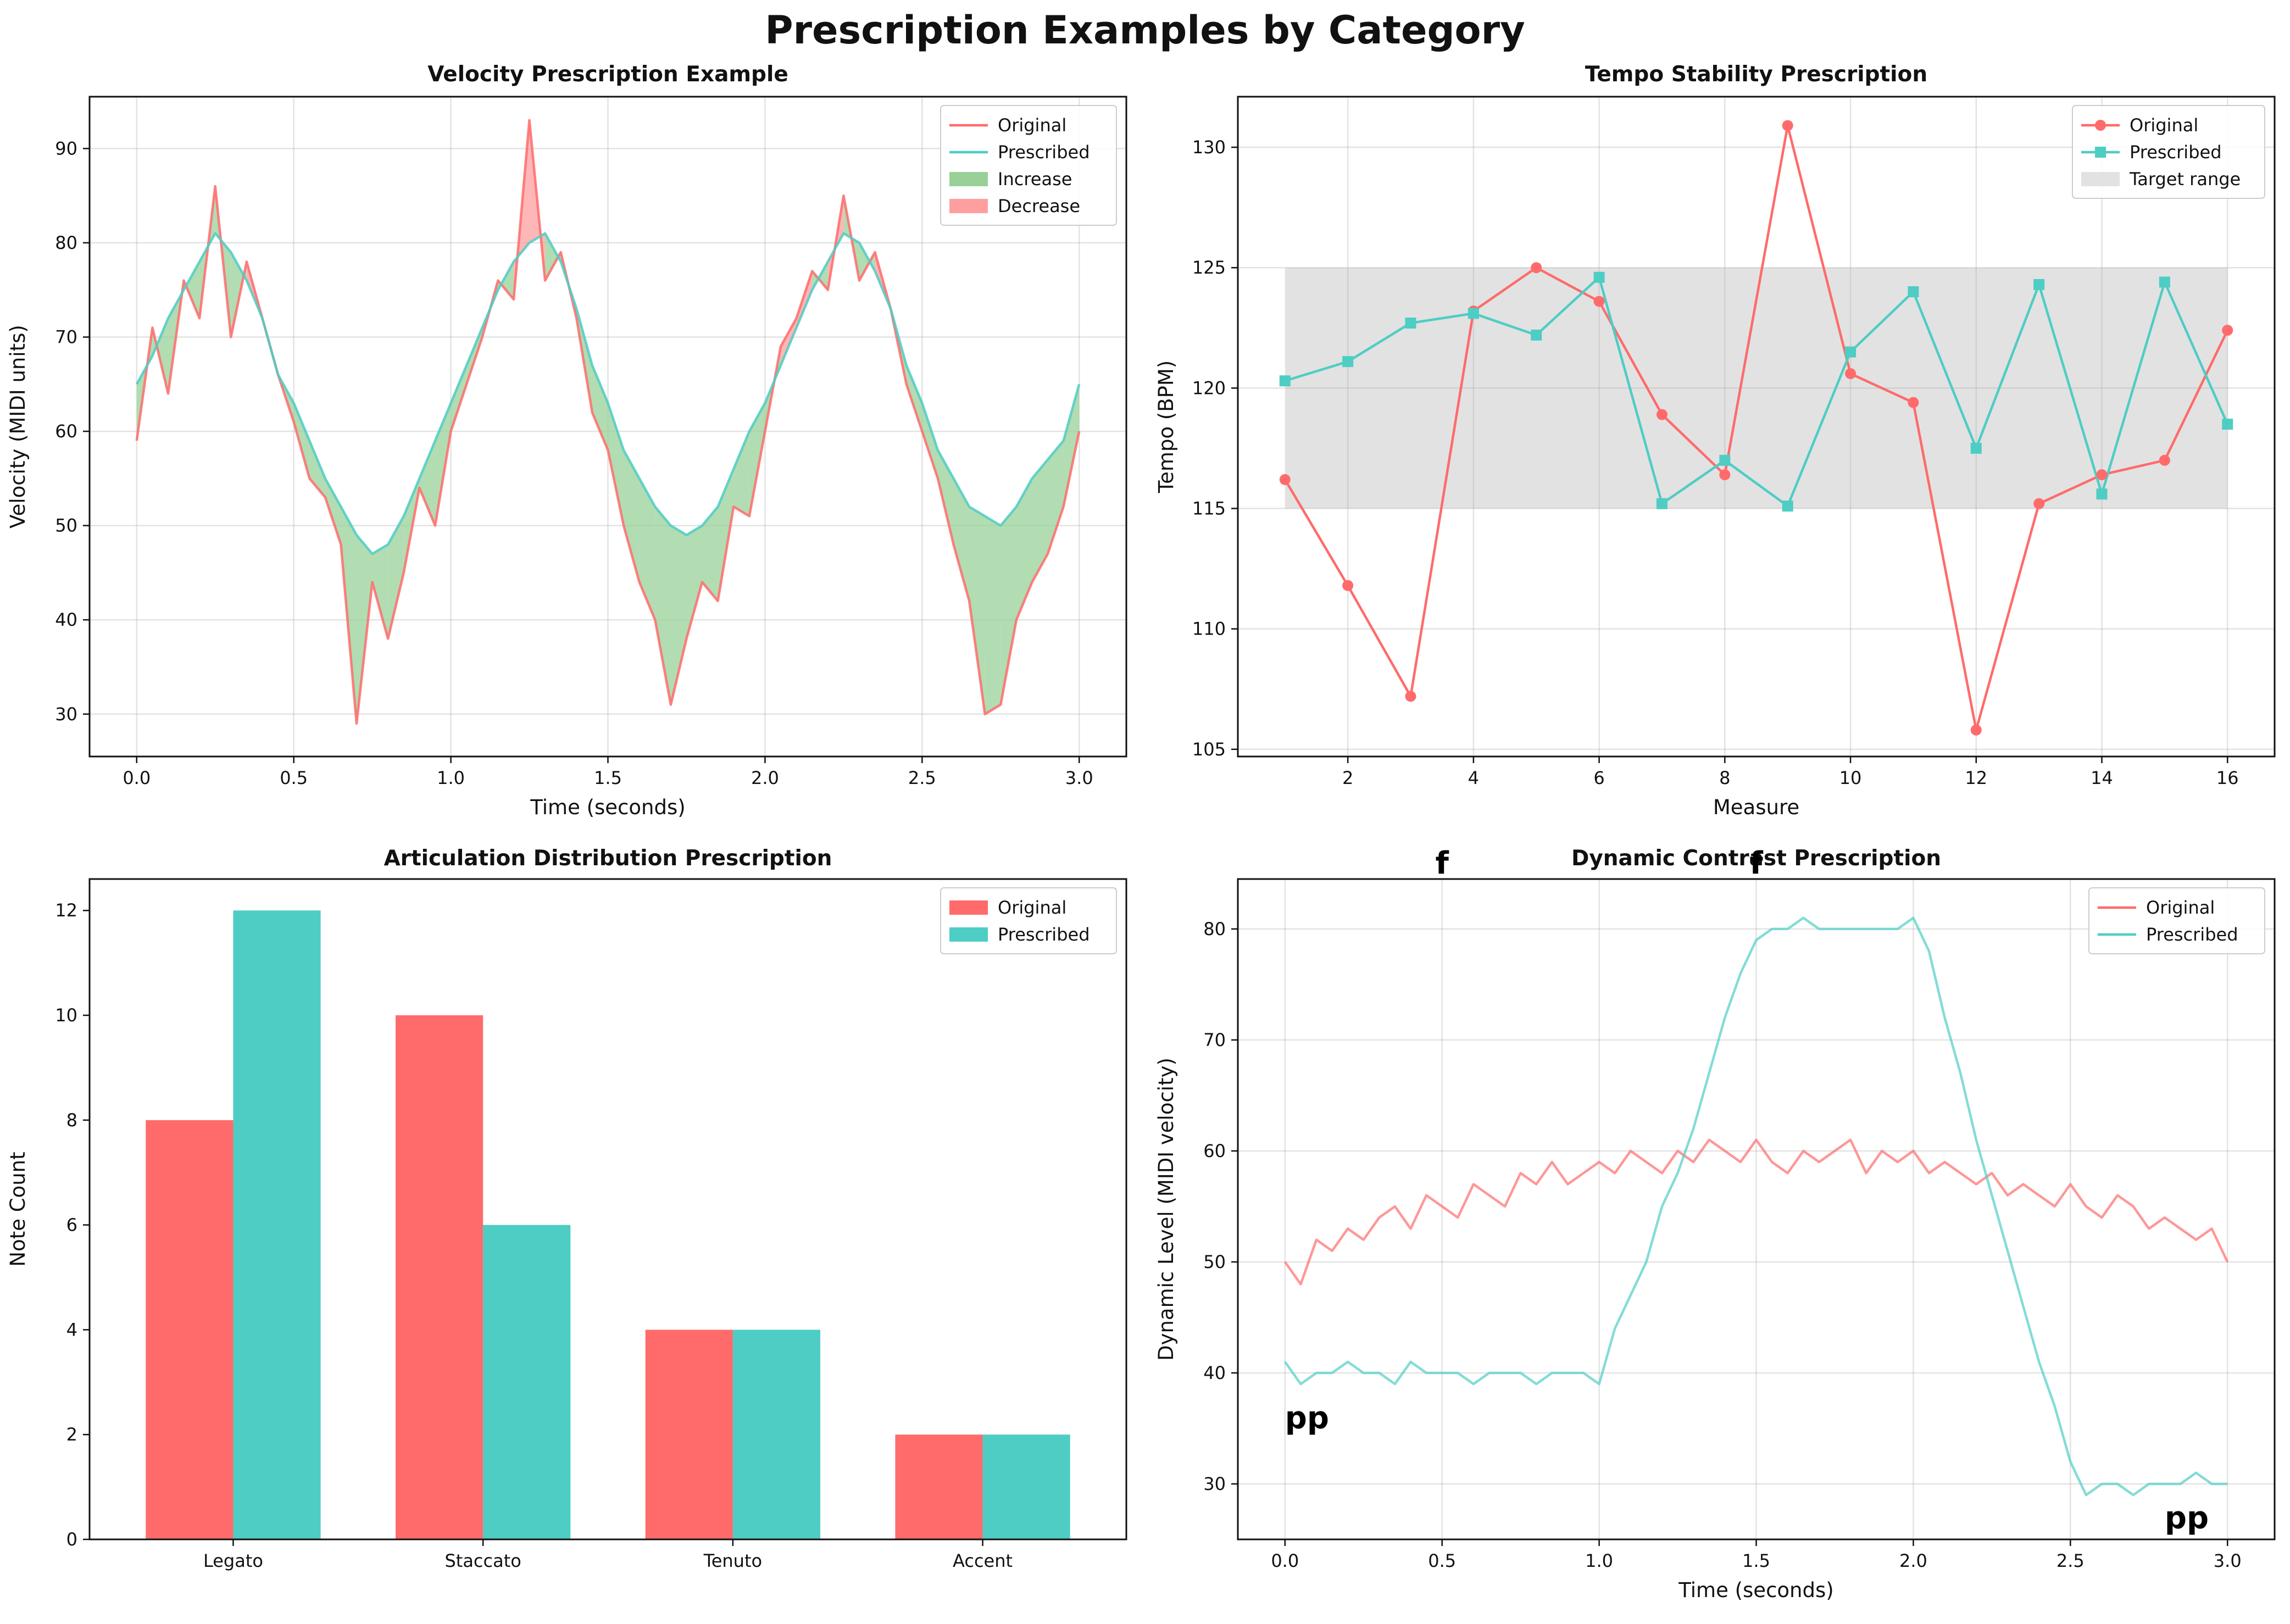 The image size is (2290, 1624). What do you see at coordinates (1976, 777) in the screenshot?
I see `x-tick-label: 12` at bounding box center [1976, 777].